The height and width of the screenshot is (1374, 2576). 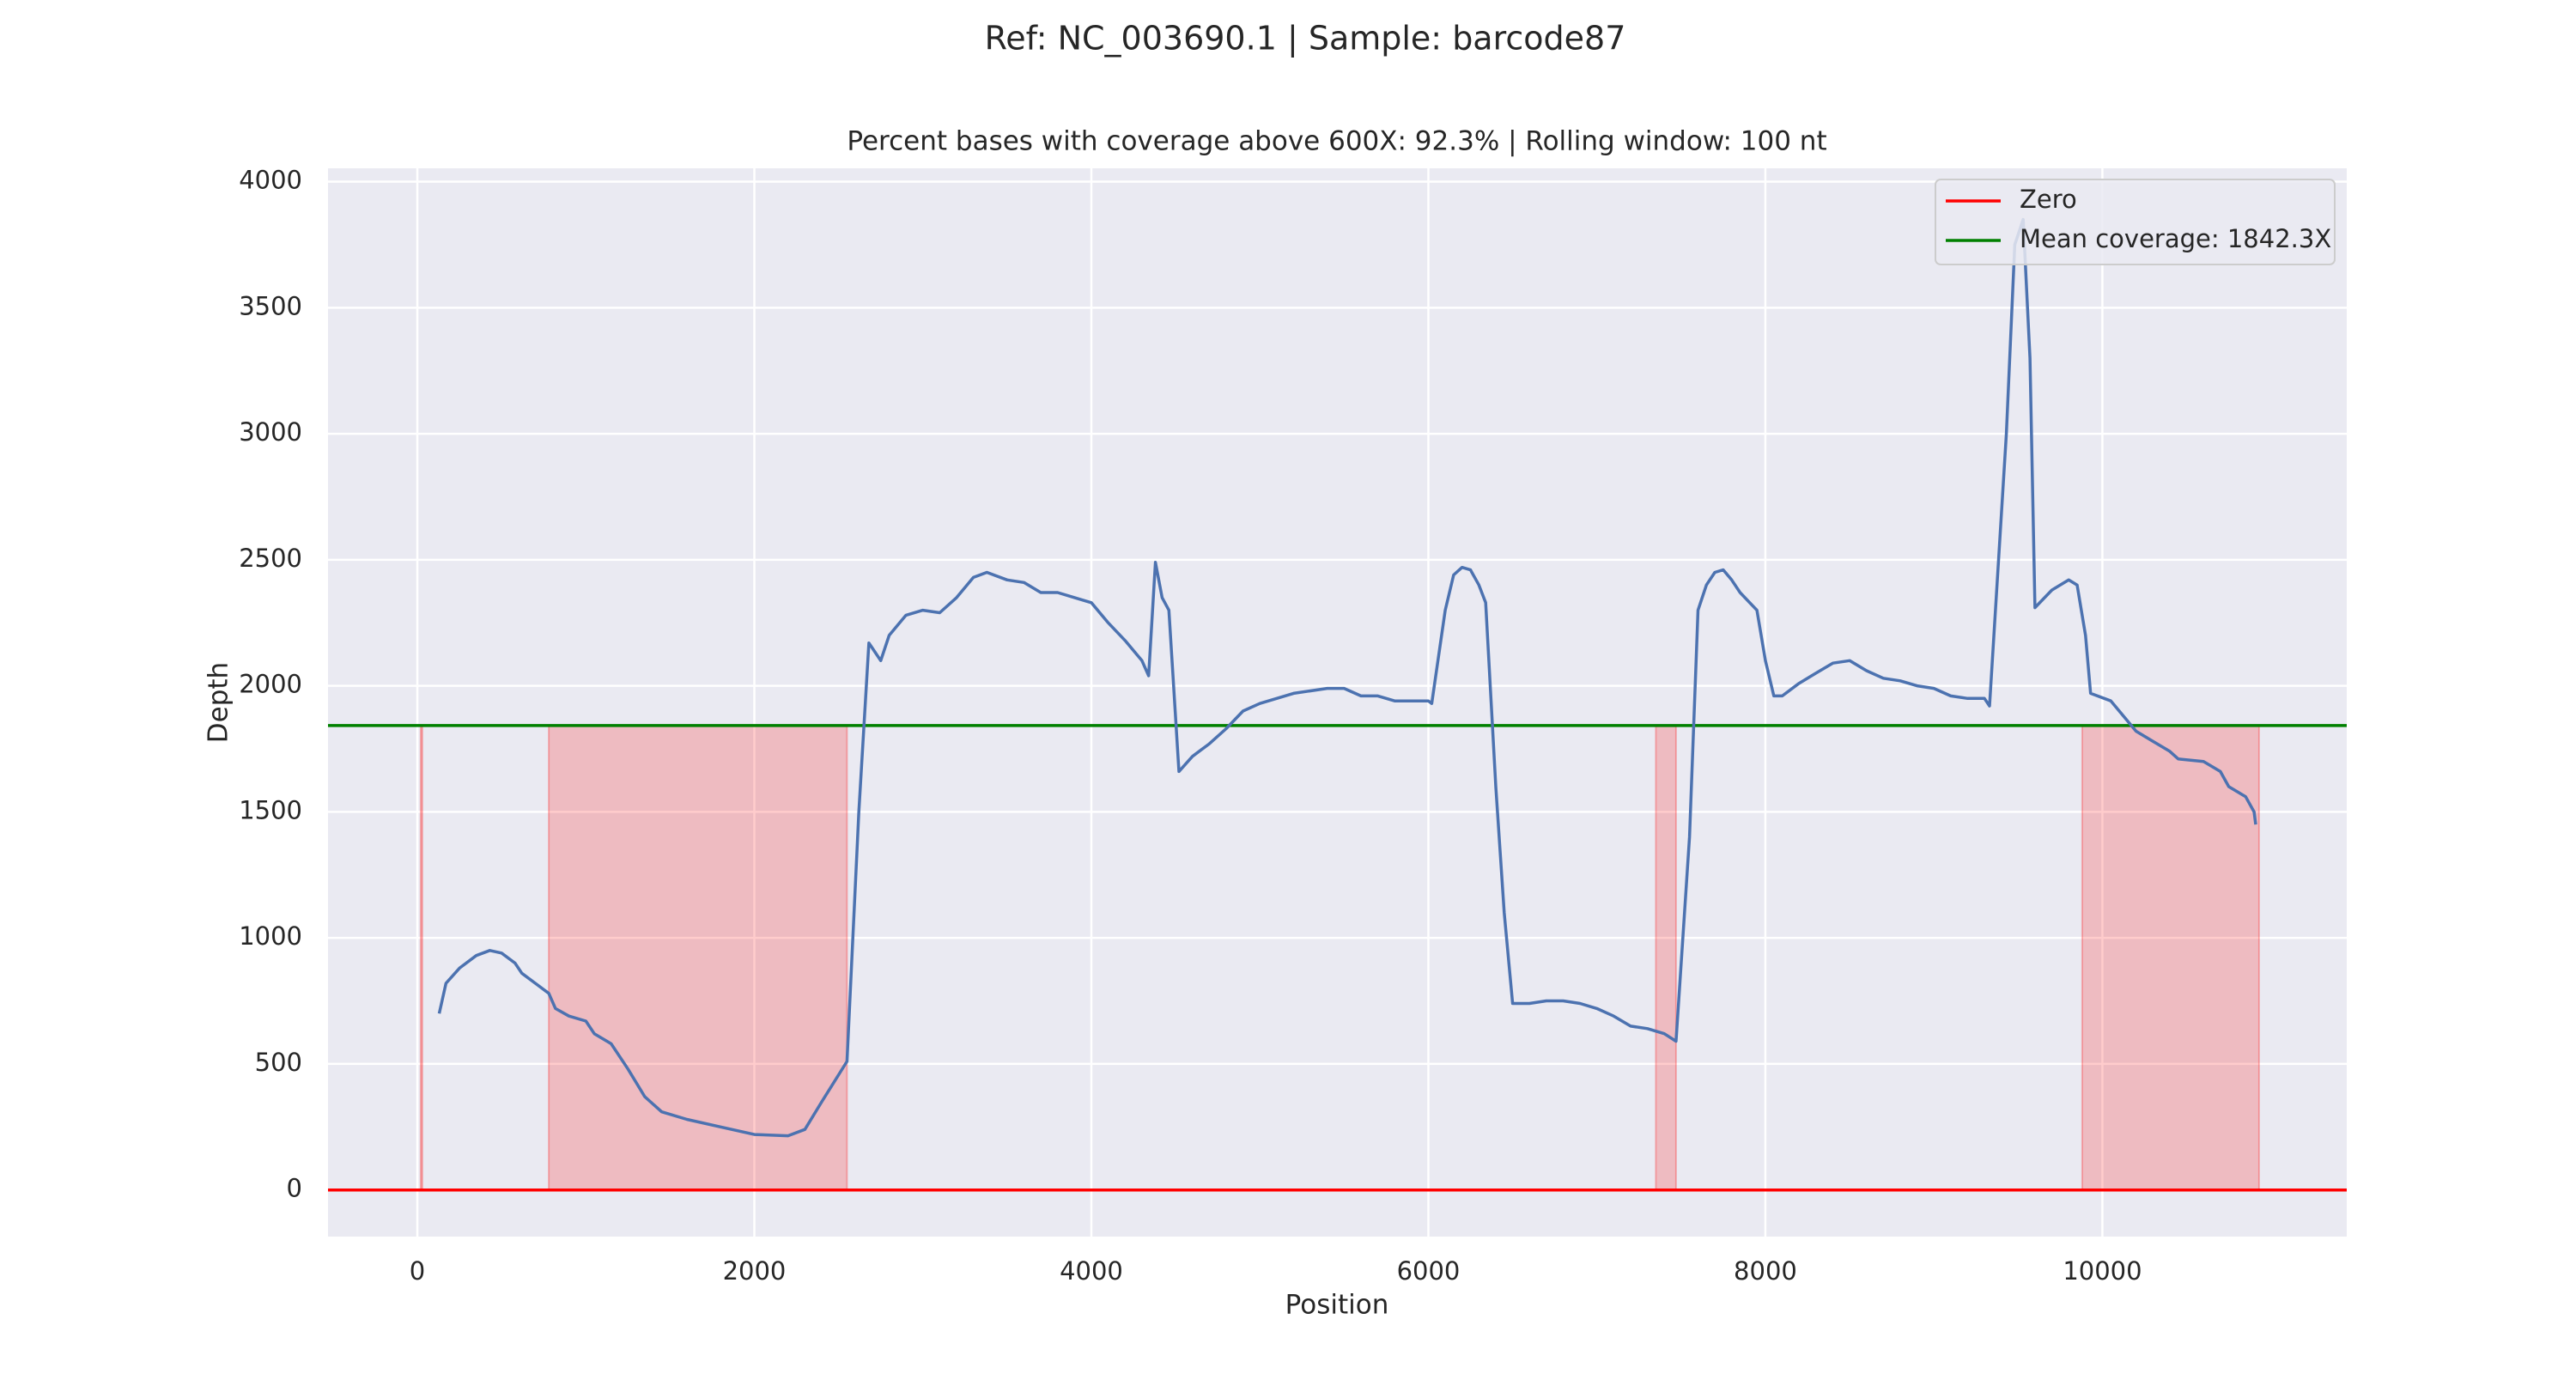 I want to click on y-tick-label: 1500, so click(x=270, y=809).